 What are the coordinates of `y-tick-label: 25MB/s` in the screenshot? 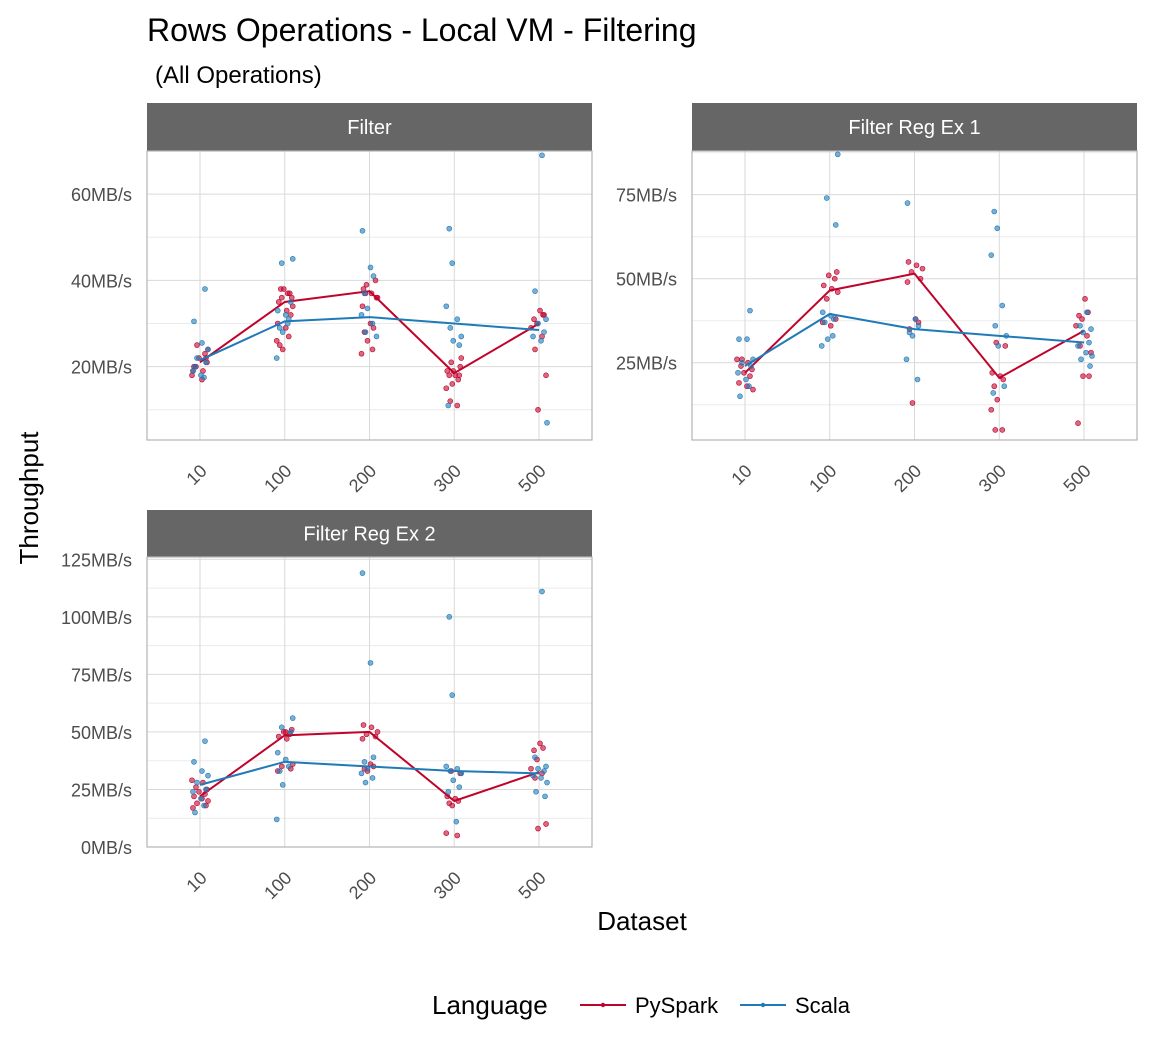 It's located at (101, 790).